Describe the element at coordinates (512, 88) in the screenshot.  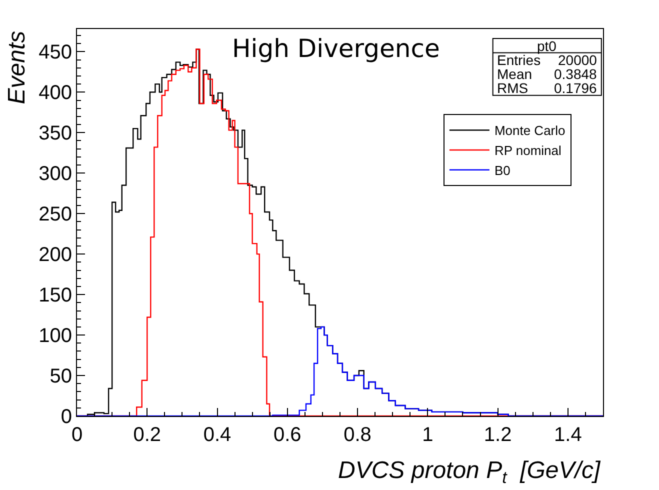
I see `annotation: RMS` at that location.